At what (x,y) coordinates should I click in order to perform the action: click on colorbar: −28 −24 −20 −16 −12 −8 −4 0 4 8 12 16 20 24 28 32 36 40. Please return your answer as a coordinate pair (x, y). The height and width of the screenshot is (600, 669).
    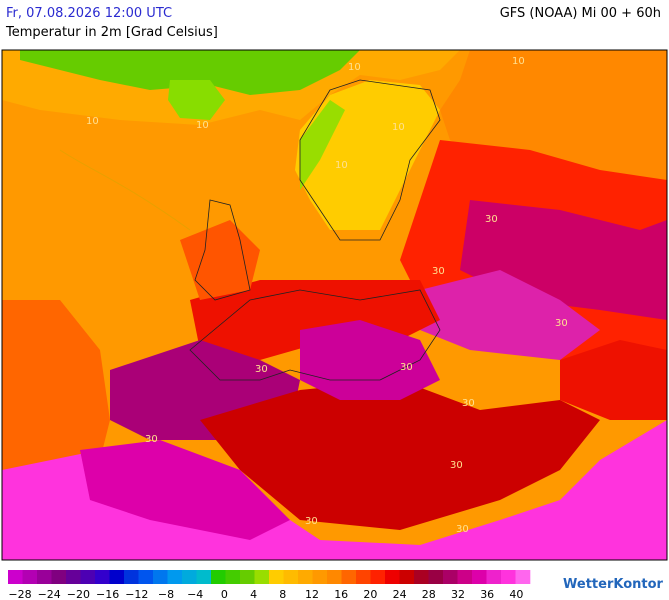
    Looking at the image, I should click on (269, 585).